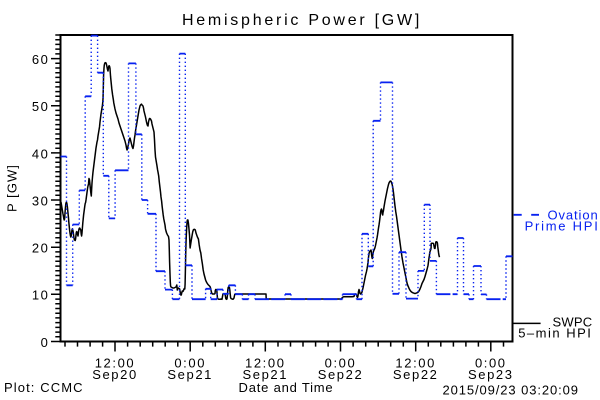 This screenshot has width=600, height=400. Describe the element at coordinates (41, 248) in the screenshot. I see `svg-text: 20` at that location.